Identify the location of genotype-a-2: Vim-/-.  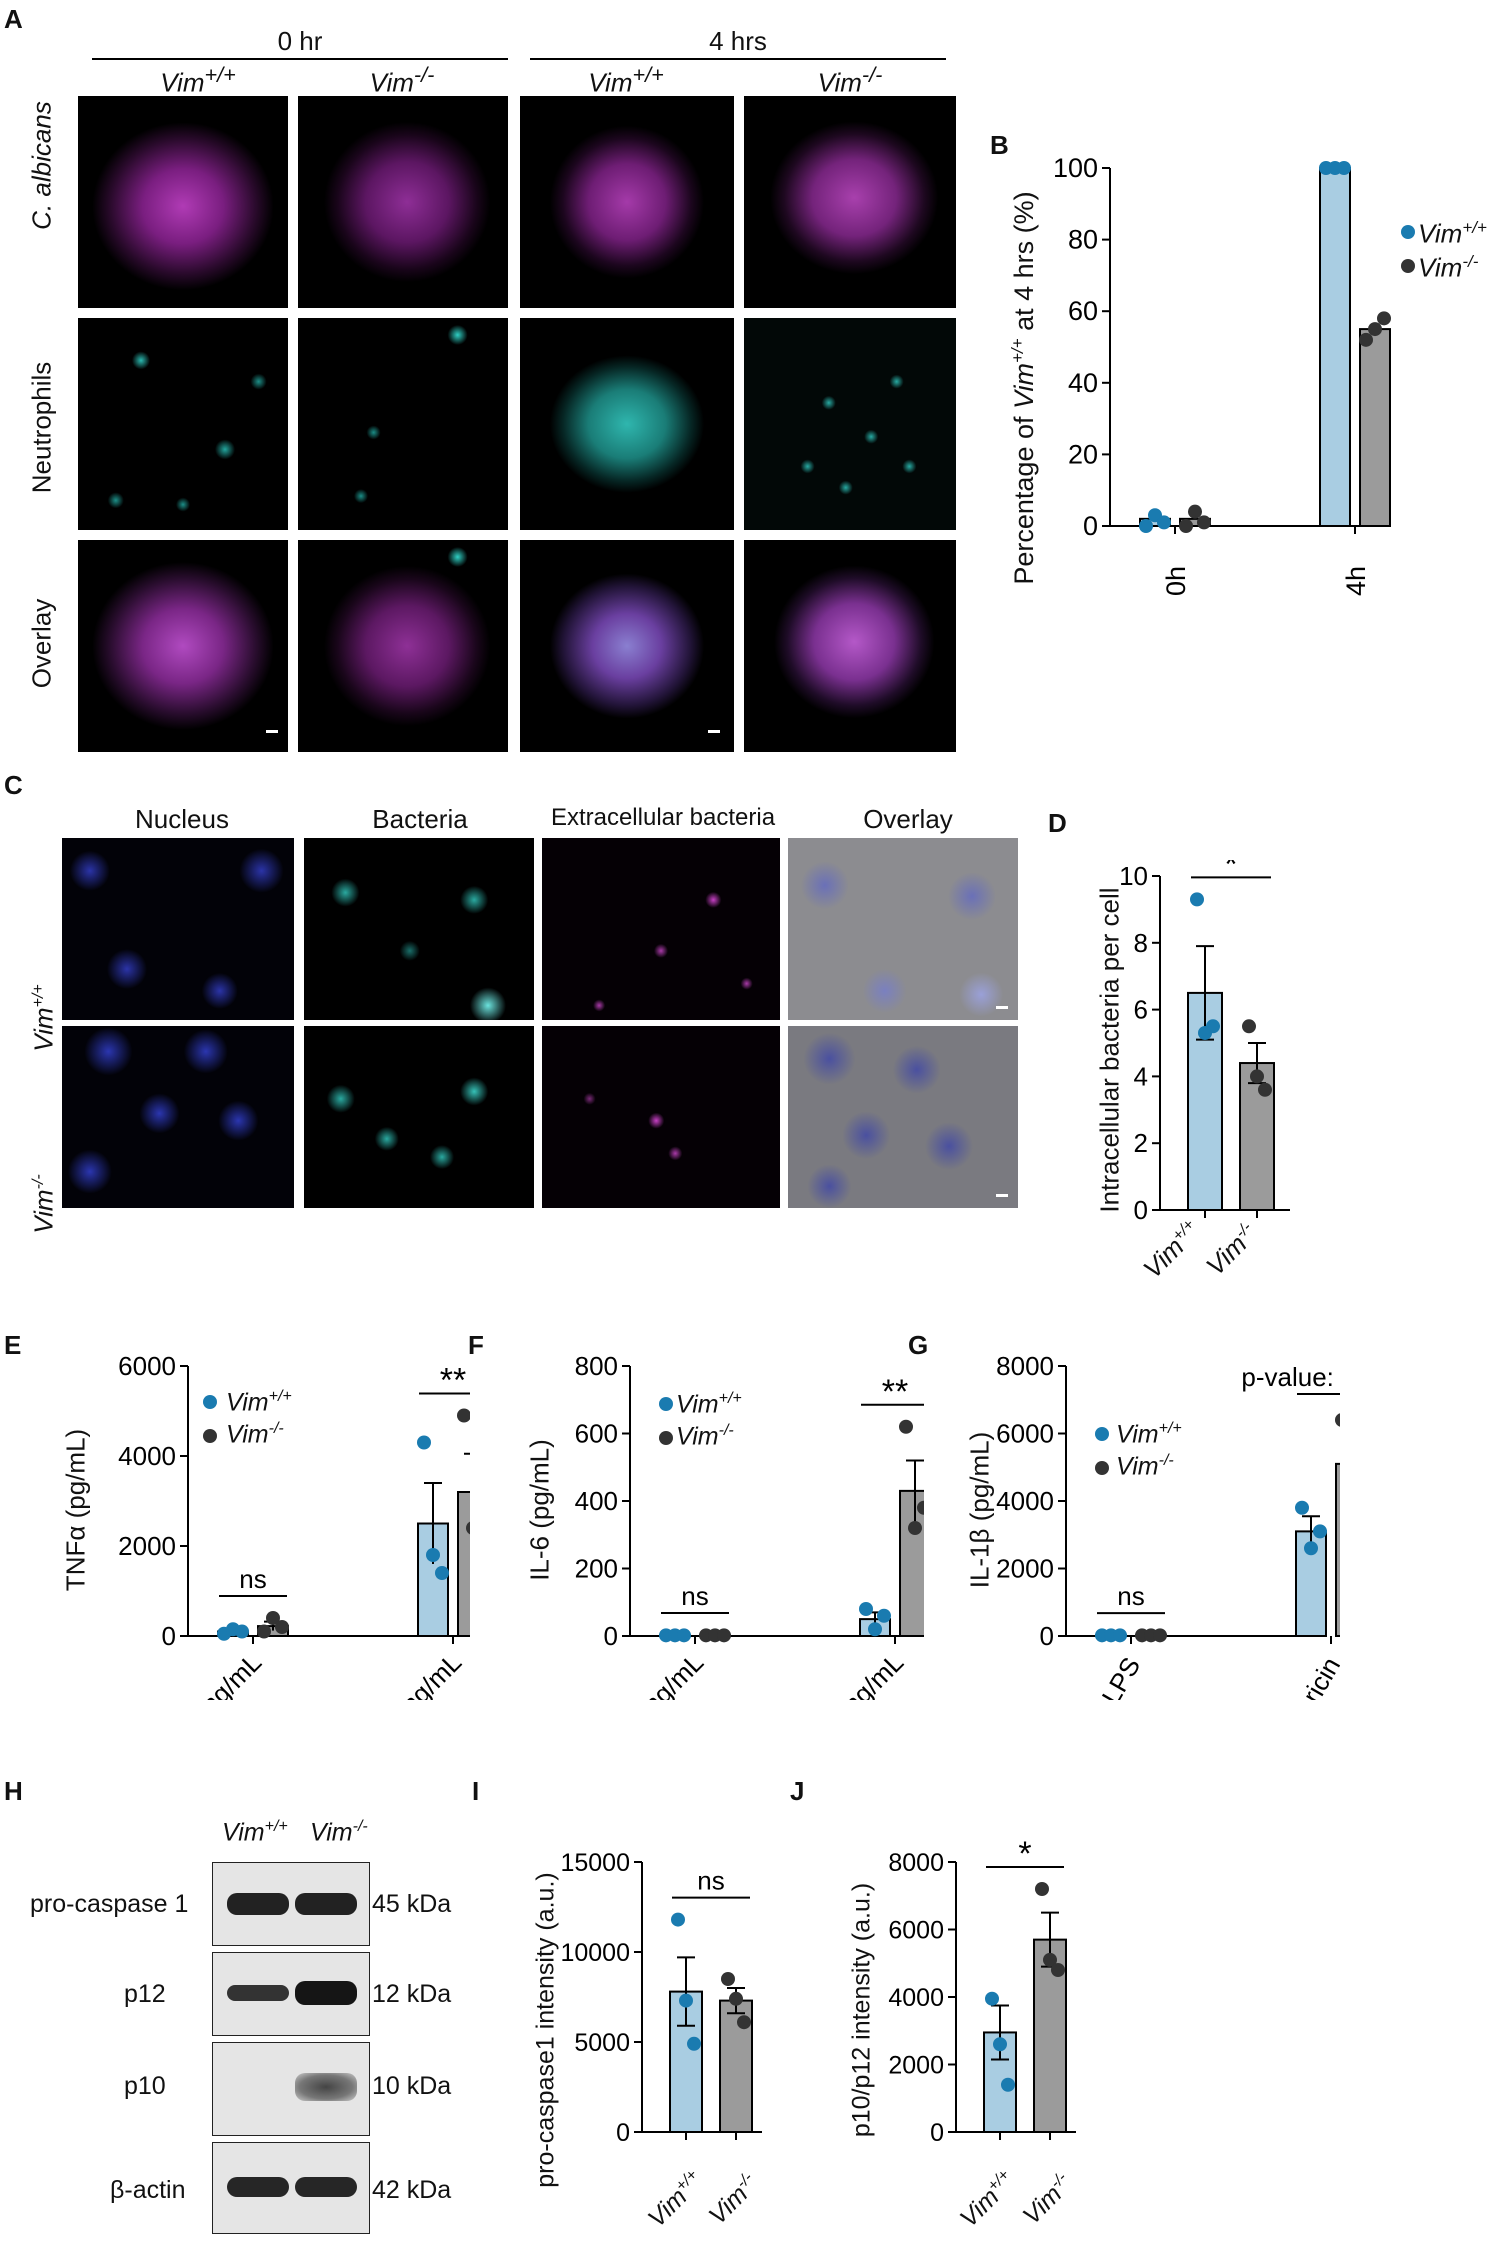
(402, 80).